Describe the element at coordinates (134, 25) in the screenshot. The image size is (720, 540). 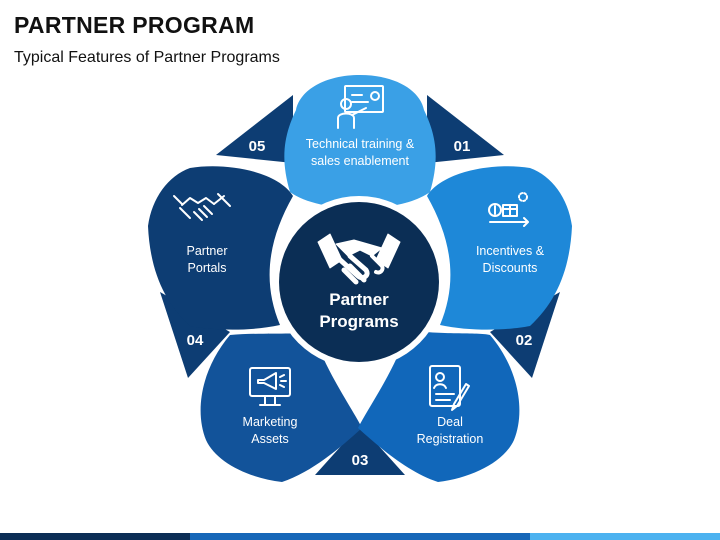
I see `page-title: PARTNER PROGRAM` at that location.